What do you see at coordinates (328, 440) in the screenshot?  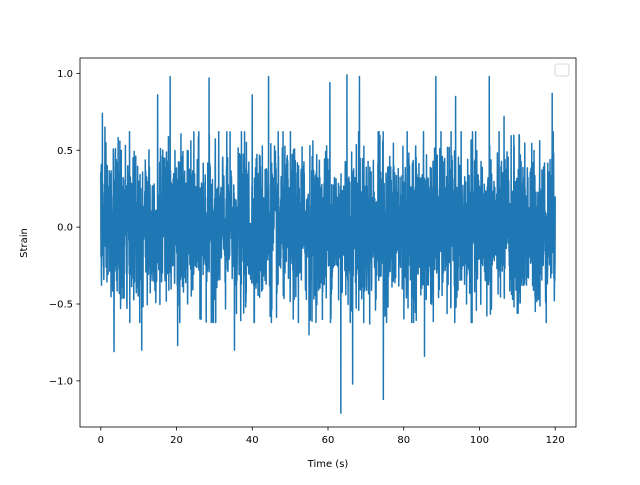 I see `x-tick-label: 60` at bounding box center [328, 440].